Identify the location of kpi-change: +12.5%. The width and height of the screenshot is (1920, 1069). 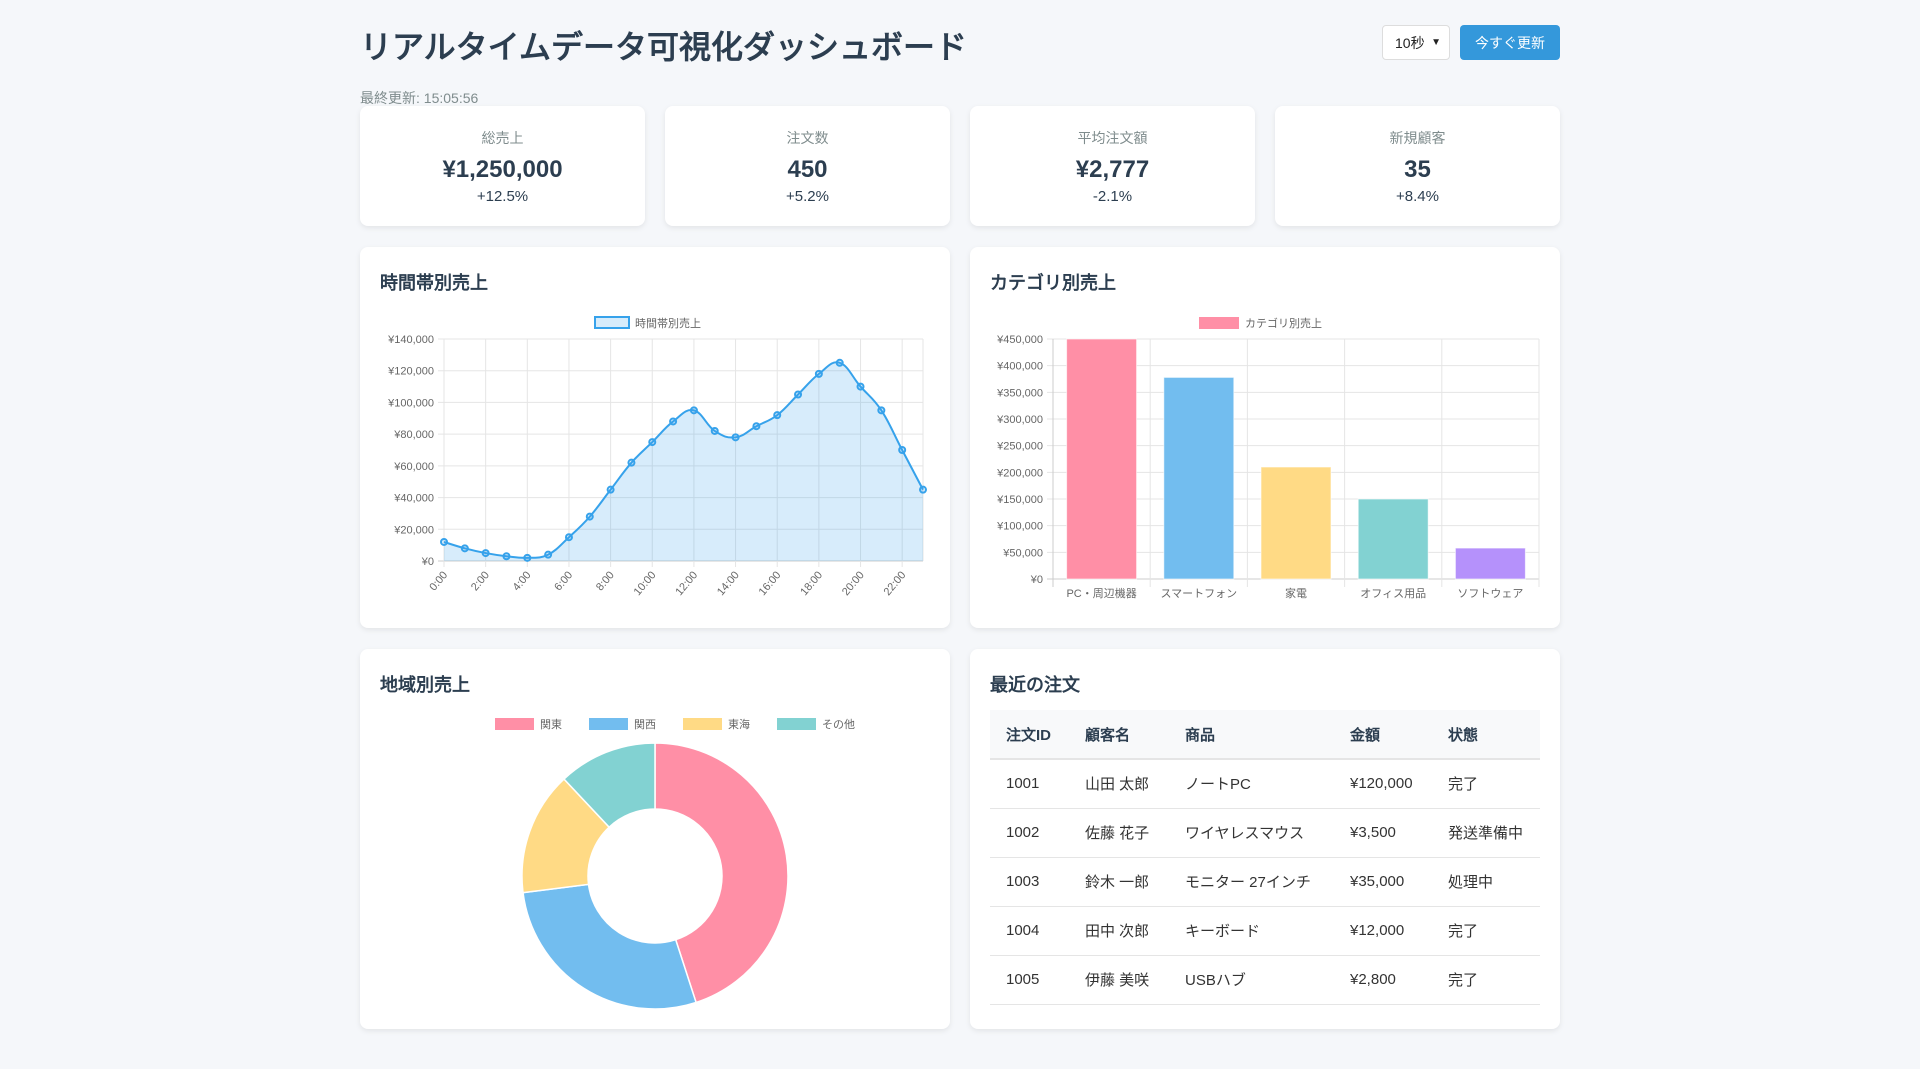
(502, 196).